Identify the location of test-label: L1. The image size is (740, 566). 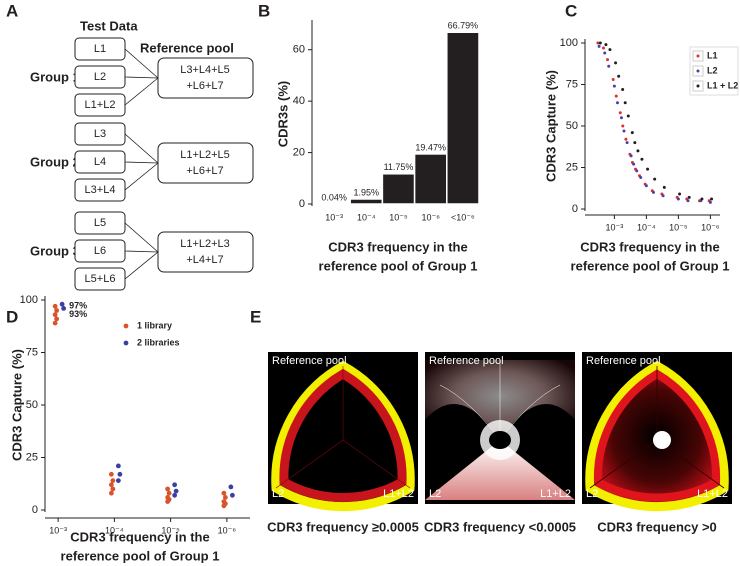
(100, 49).